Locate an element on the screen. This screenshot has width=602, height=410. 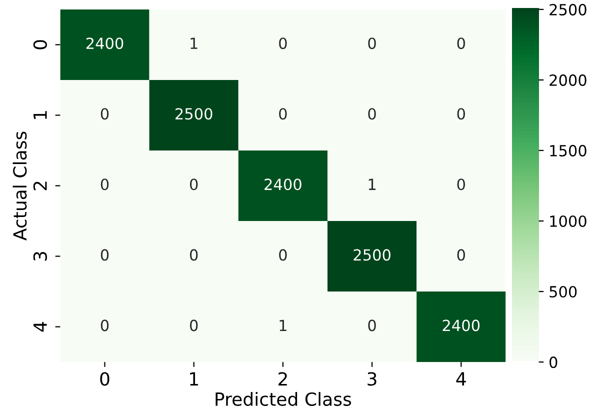
y-tick-label: 1 is located at coordinates (40, 115).